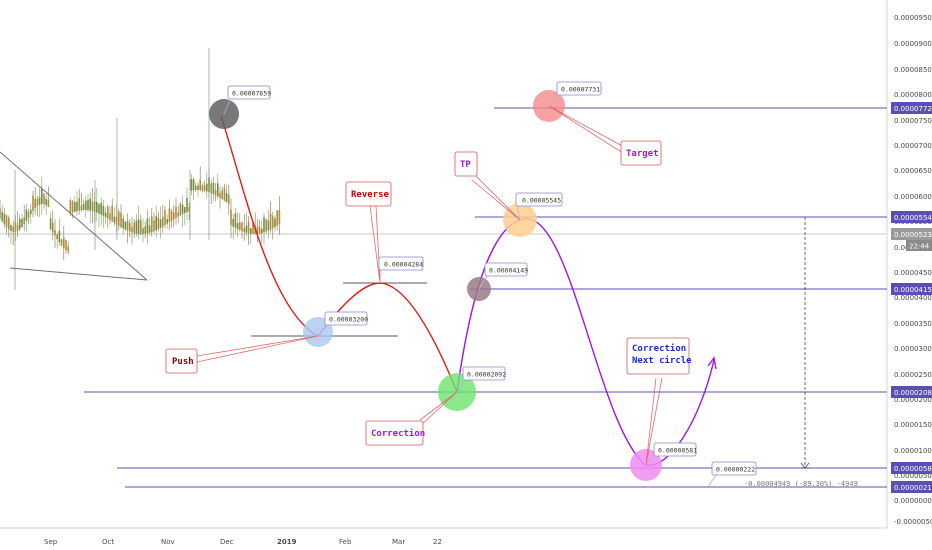  Describe the element at coordinates (801, 484) in the screenshot. I see `measure-readout: -0.00004949 (-89.30%) -4949` at that location.